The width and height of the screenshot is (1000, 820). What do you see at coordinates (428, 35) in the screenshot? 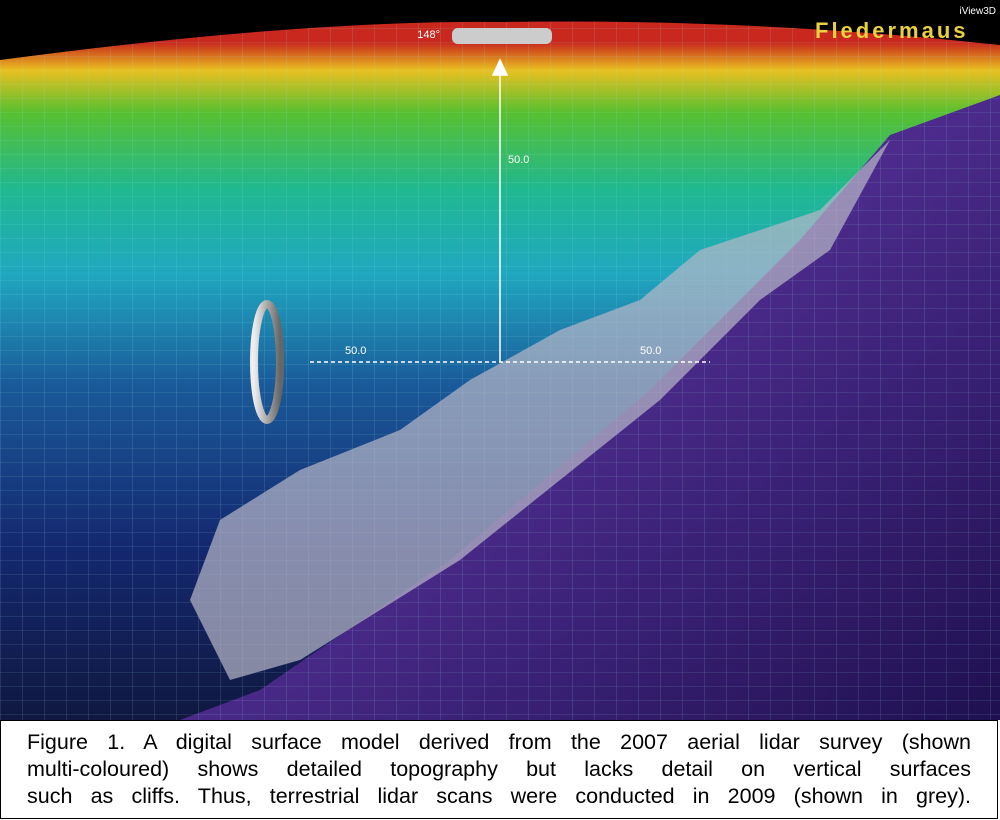
I see `heading: 148°` at bounding box center [428, 35].